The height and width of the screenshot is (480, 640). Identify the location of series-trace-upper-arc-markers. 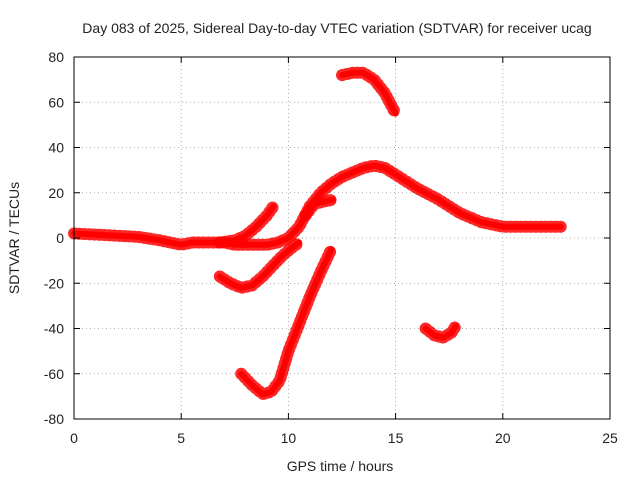
(369, 93).